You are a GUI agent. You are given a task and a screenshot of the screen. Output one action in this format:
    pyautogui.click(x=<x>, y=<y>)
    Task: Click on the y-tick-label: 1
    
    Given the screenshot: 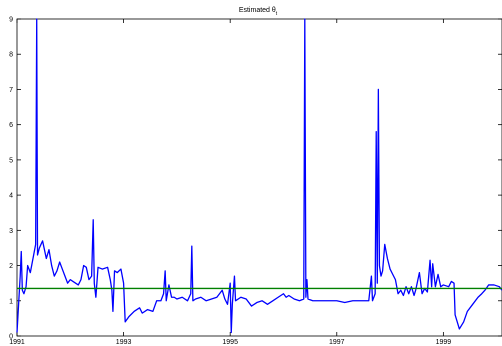 What is the action you would take?
    pyautogui.click(x=11, y=301)
    